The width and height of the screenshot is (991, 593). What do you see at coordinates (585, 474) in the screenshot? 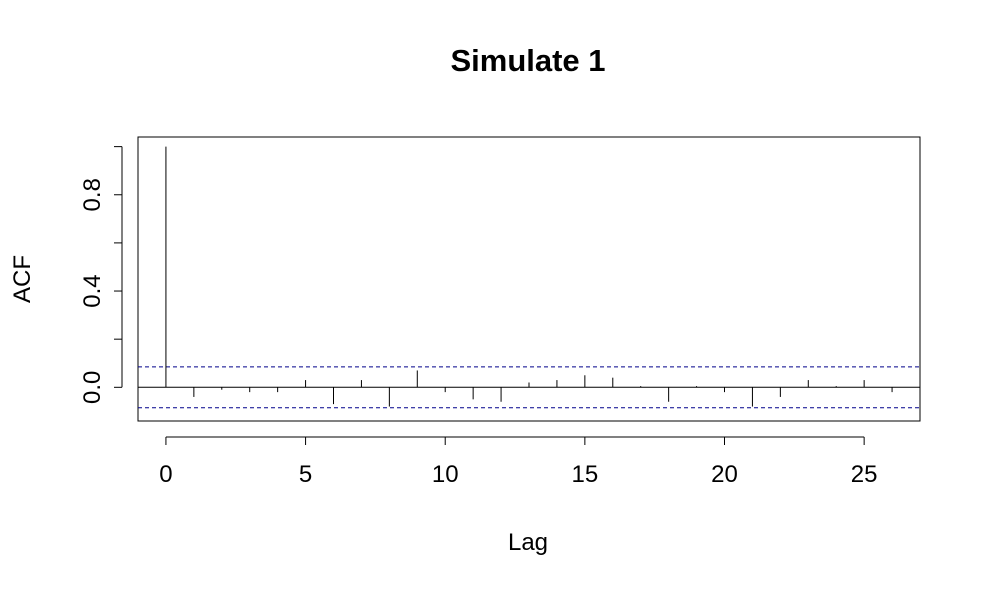
I see `x-tick-label-3: 15` at bounding box center [585, 474].